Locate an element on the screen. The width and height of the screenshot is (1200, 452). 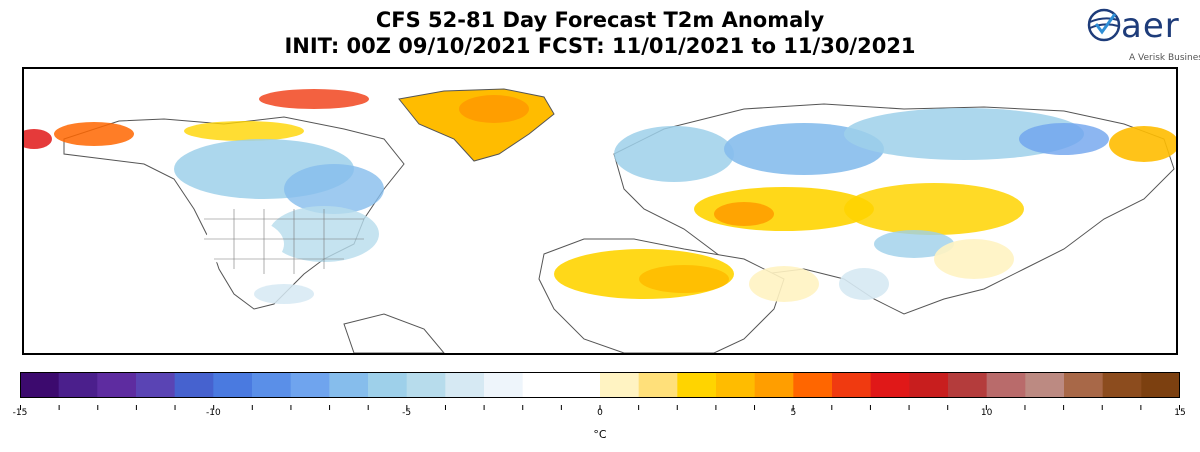
greenland-core is located at coordinates (494, 109).